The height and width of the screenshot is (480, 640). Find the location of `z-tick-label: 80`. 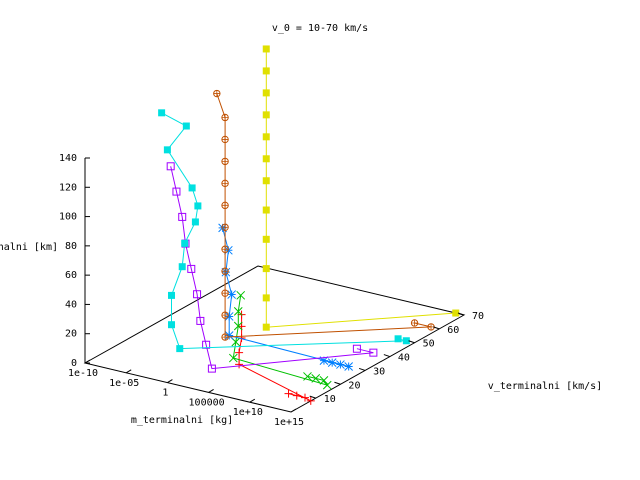

z-tick-label: 80 is located at coordinates (71, 246).